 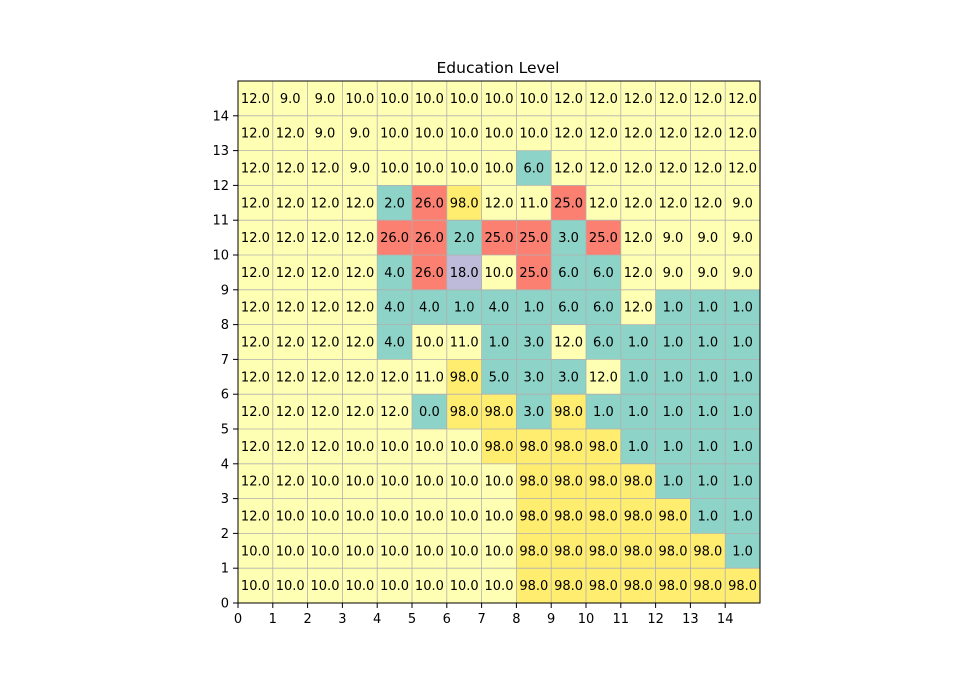 I want to click on cell-value-label: 5.0, so click(x=499, y=377).